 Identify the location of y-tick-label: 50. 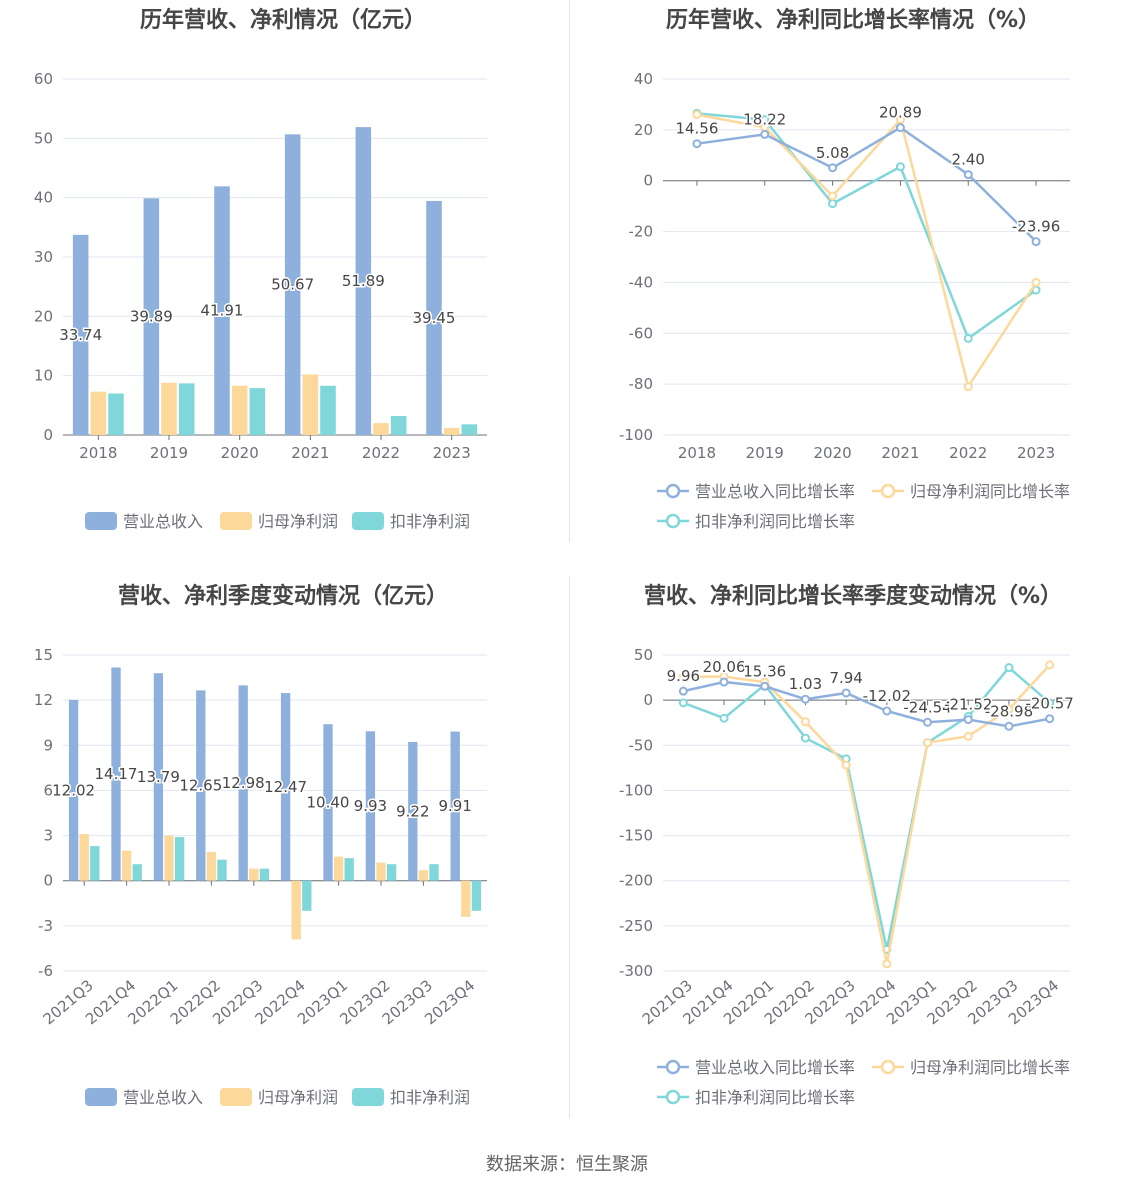
(643, 655).